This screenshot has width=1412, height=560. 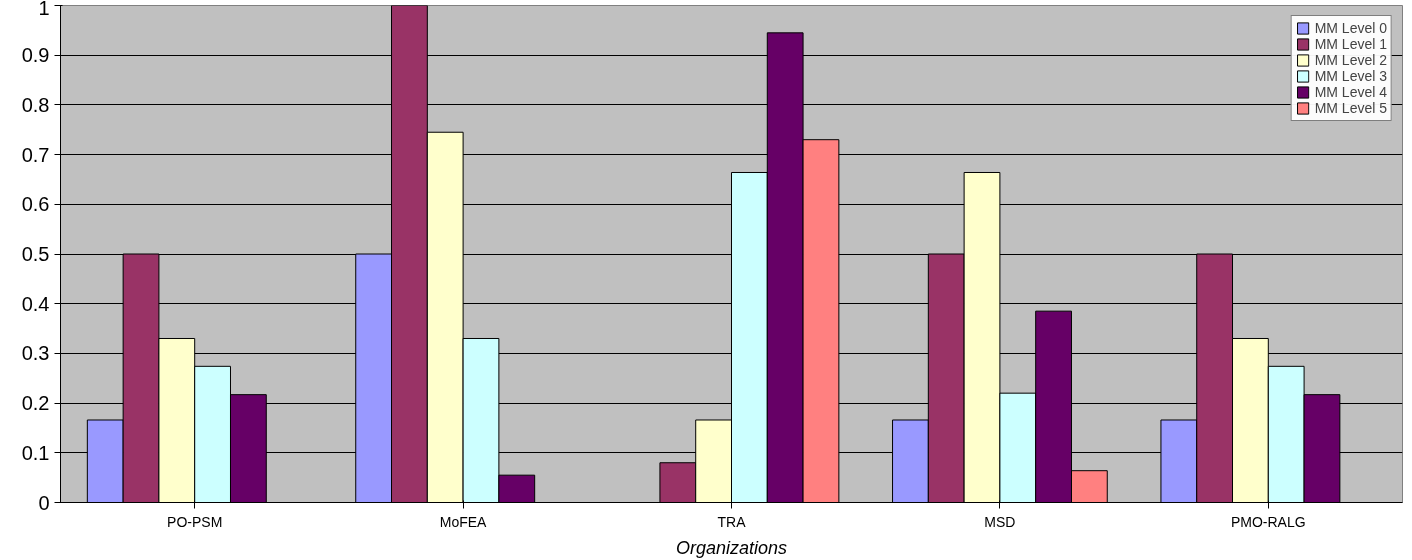 What do you see at coordinates (44, 9) in the screenshot?
I see `y-tick-label: 1` at bounding box center [44, 9].